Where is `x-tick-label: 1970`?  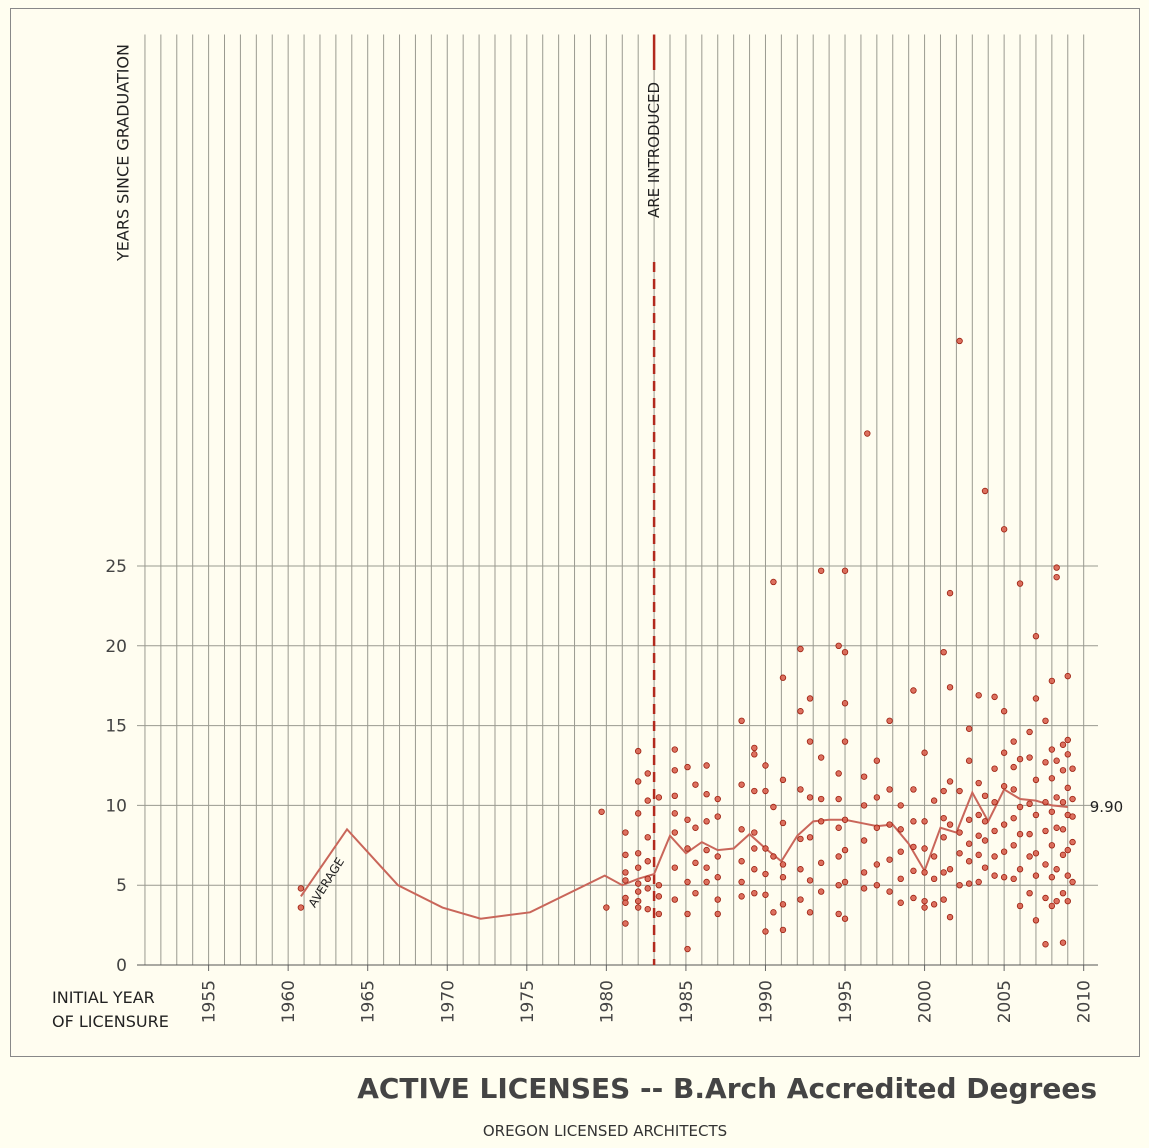 x-tick-label: 1970 is located at coordinates (448, 1001).